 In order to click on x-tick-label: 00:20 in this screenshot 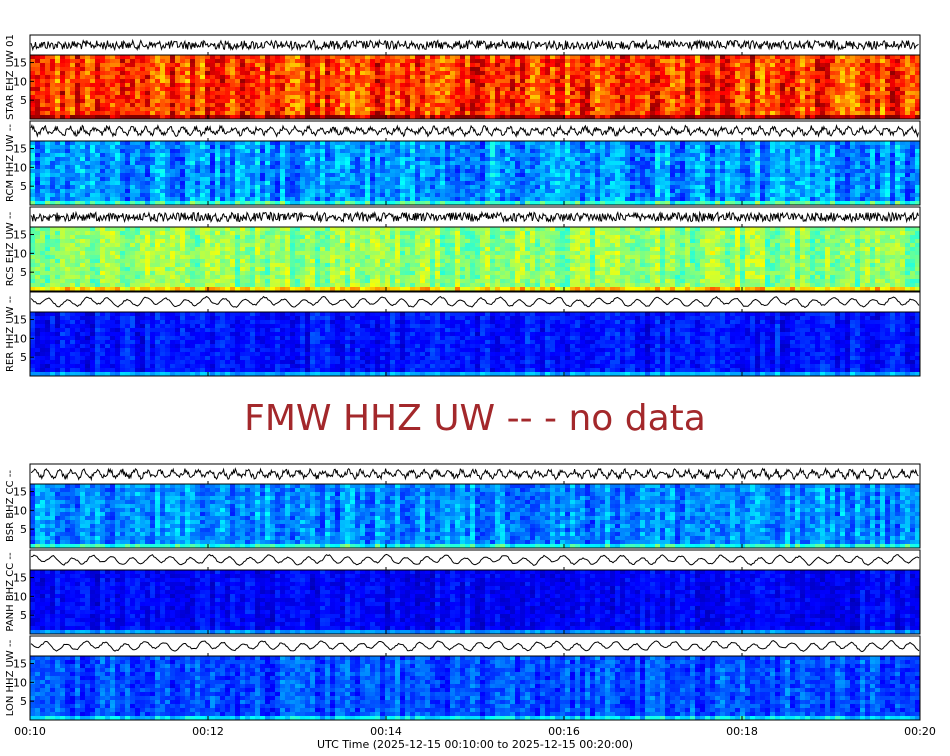, I will do `click(920, 731)`.